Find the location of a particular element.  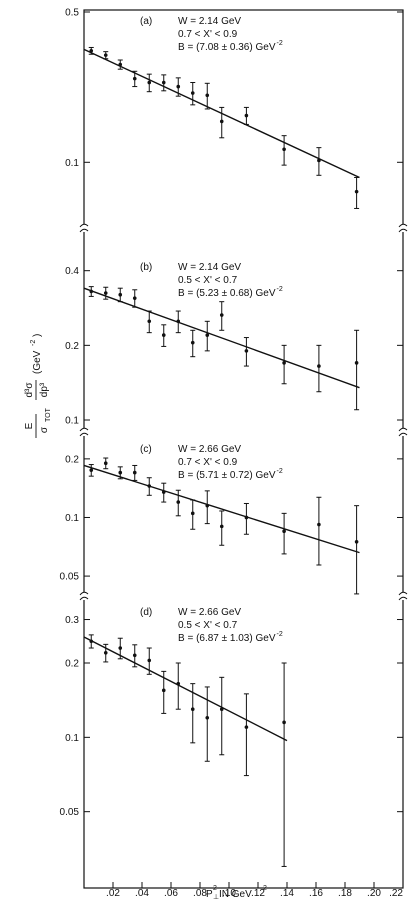

x-tick-label-4: .10 is located at coordinates (229, 893).